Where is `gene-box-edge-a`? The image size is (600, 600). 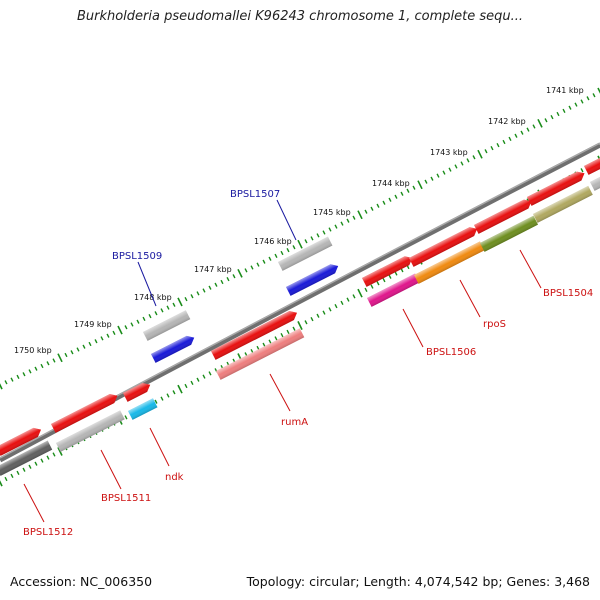
gene-box-edge-a is located at coordinates (592, 163).